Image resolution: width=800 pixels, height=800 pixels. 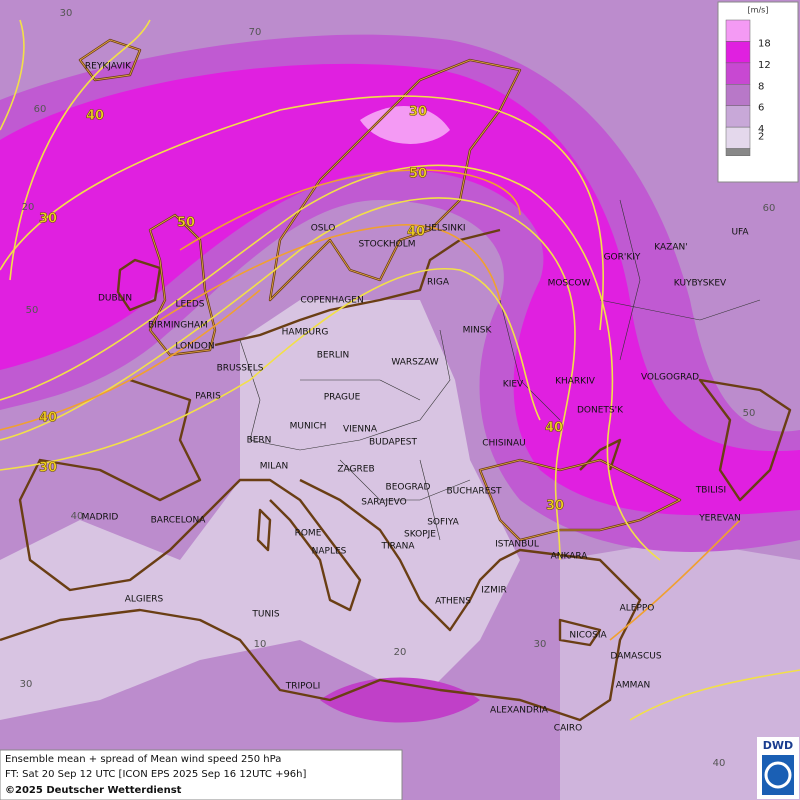 I want to click on legend: [m/s] 18 12 8 6 42, so click(x=758, y=92).